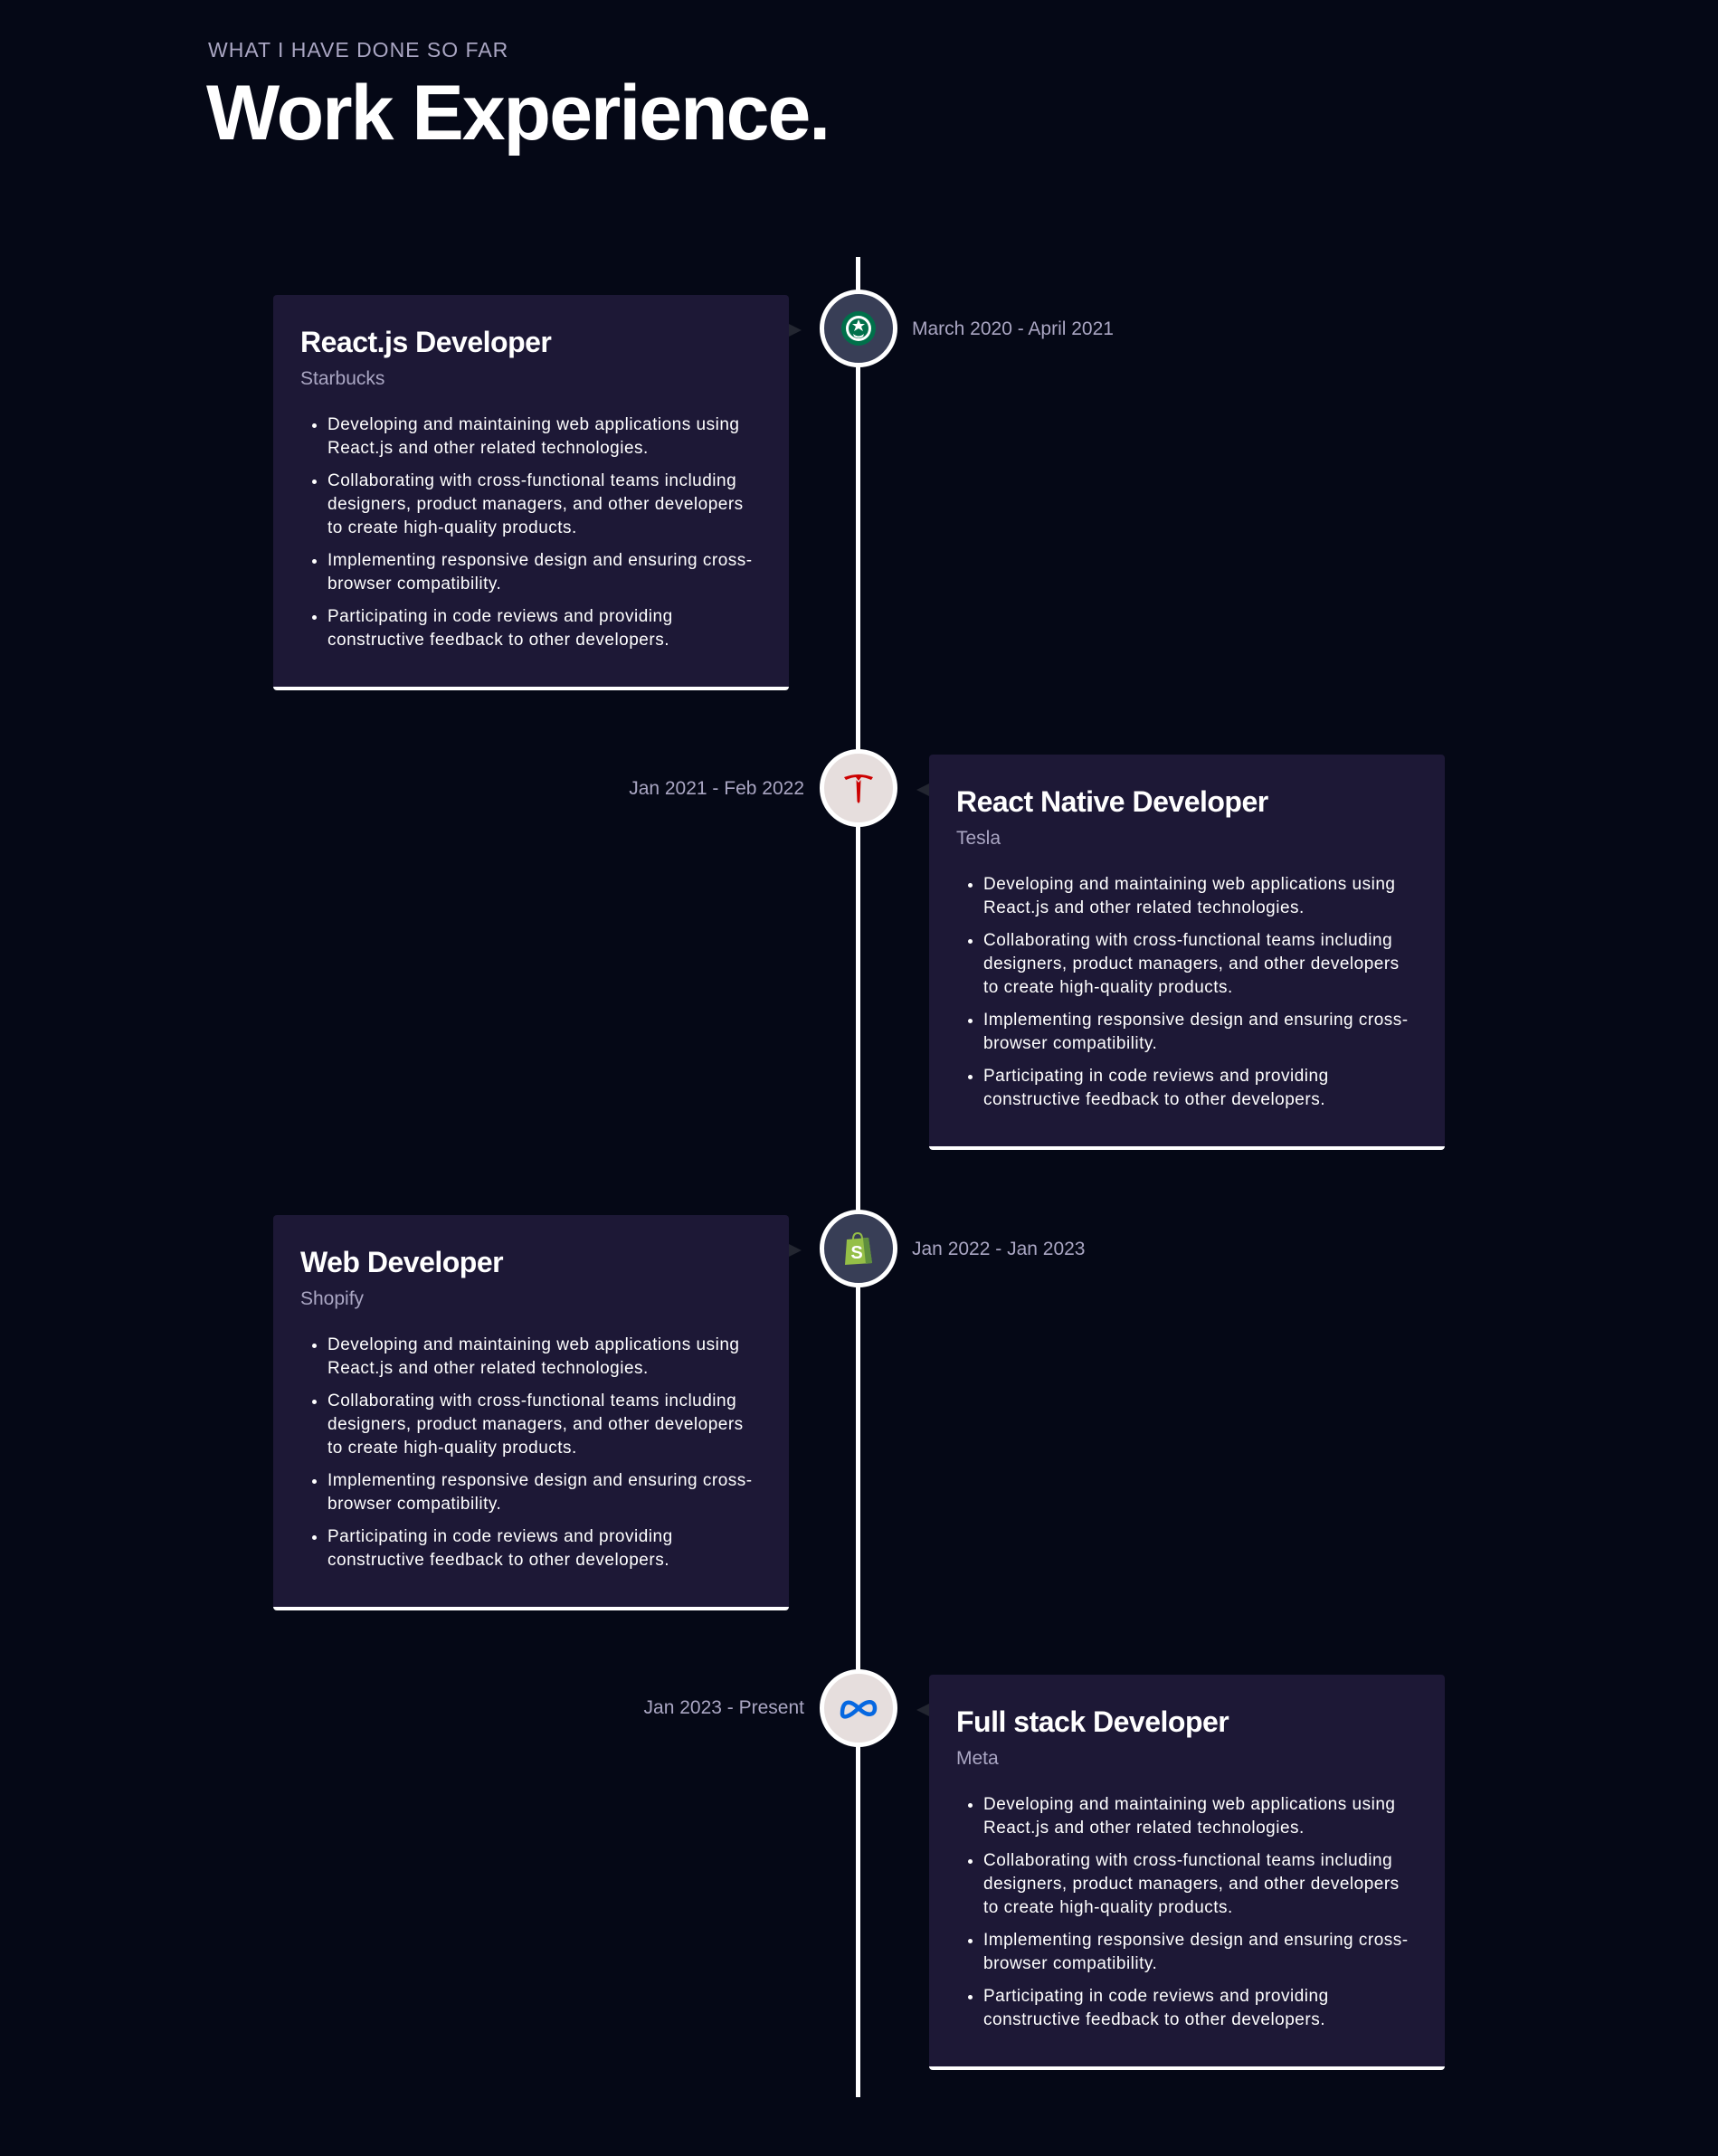 The height and width of the screenshot is (2156, 1718). What do you see at coordinates (1013, 328) in the screenshot?
I see `date-label: March 2020 - April 2021` at bounding box center [1013, 328].